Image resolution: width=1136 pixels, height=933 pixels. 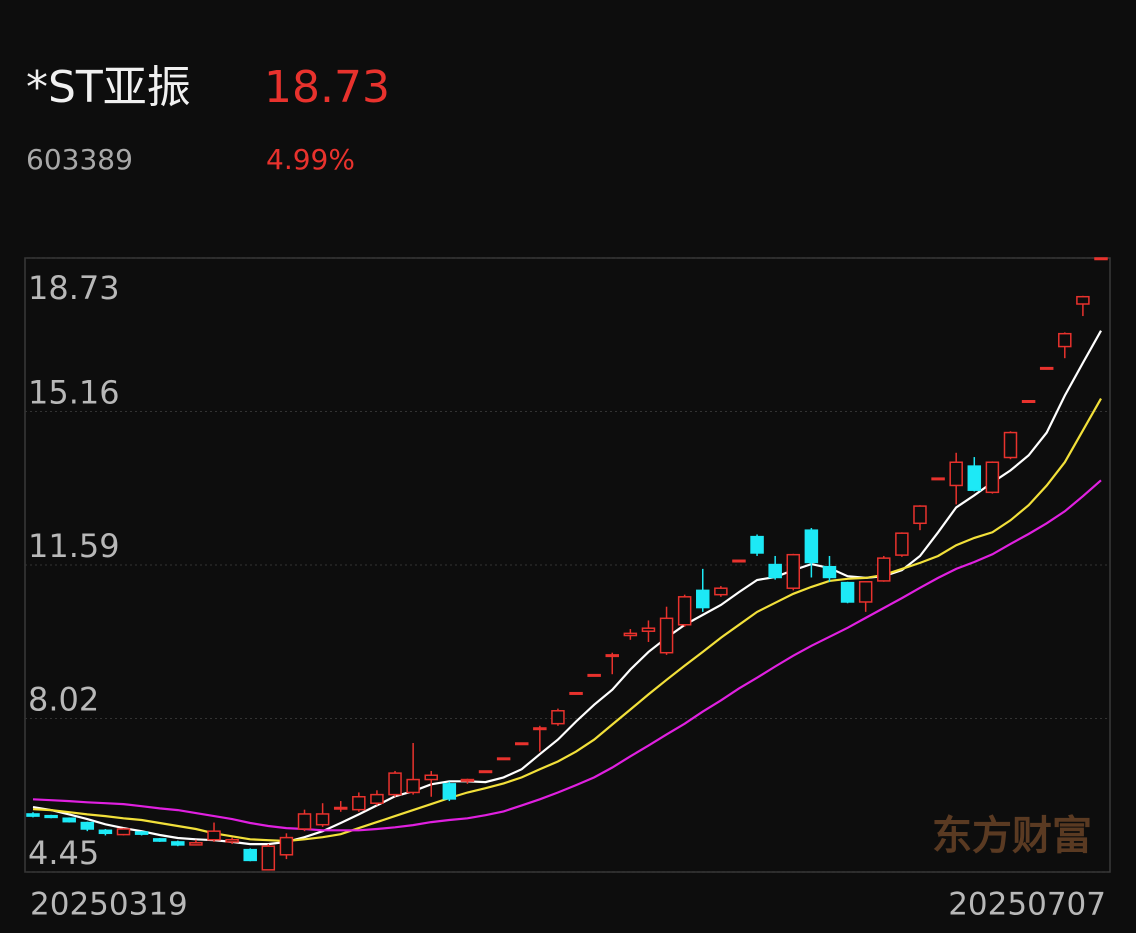 I want to click on stock-change: 4.99%, so click(x=310, y=159).